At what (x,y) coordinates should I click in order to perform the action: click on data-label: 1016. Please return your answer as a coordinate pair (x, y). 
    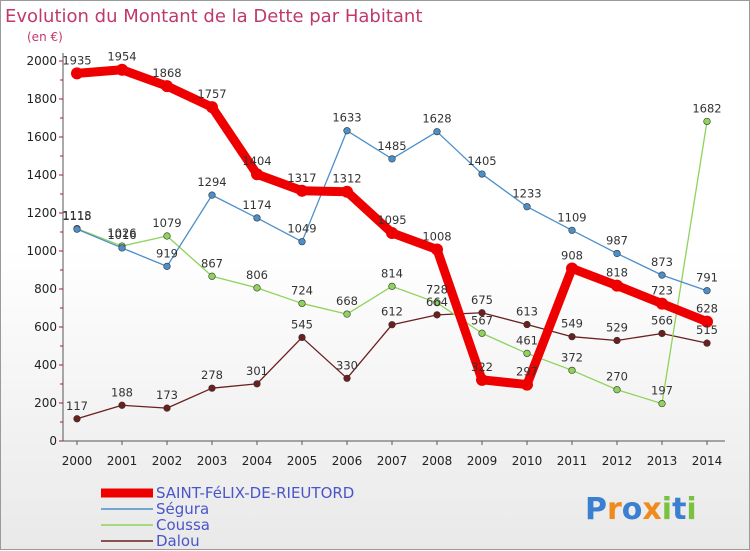
    Looking at the image, I should click on (121, 235).